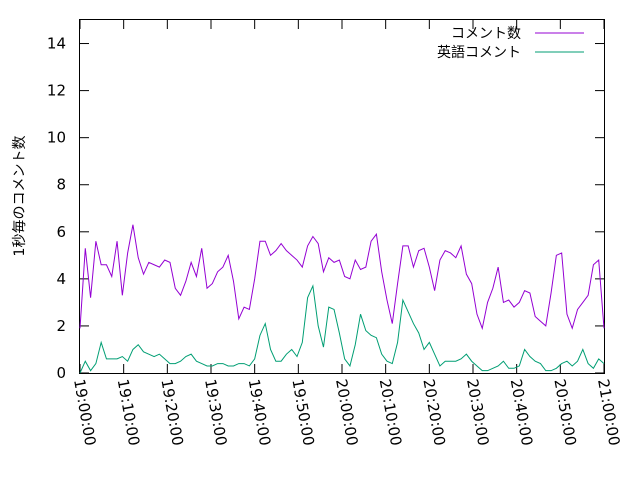 This screenshot has height=480, width=640. Describe the element at coordinates (61, 232) in the screenshot. I see `y-tick-label: 6` at that location.